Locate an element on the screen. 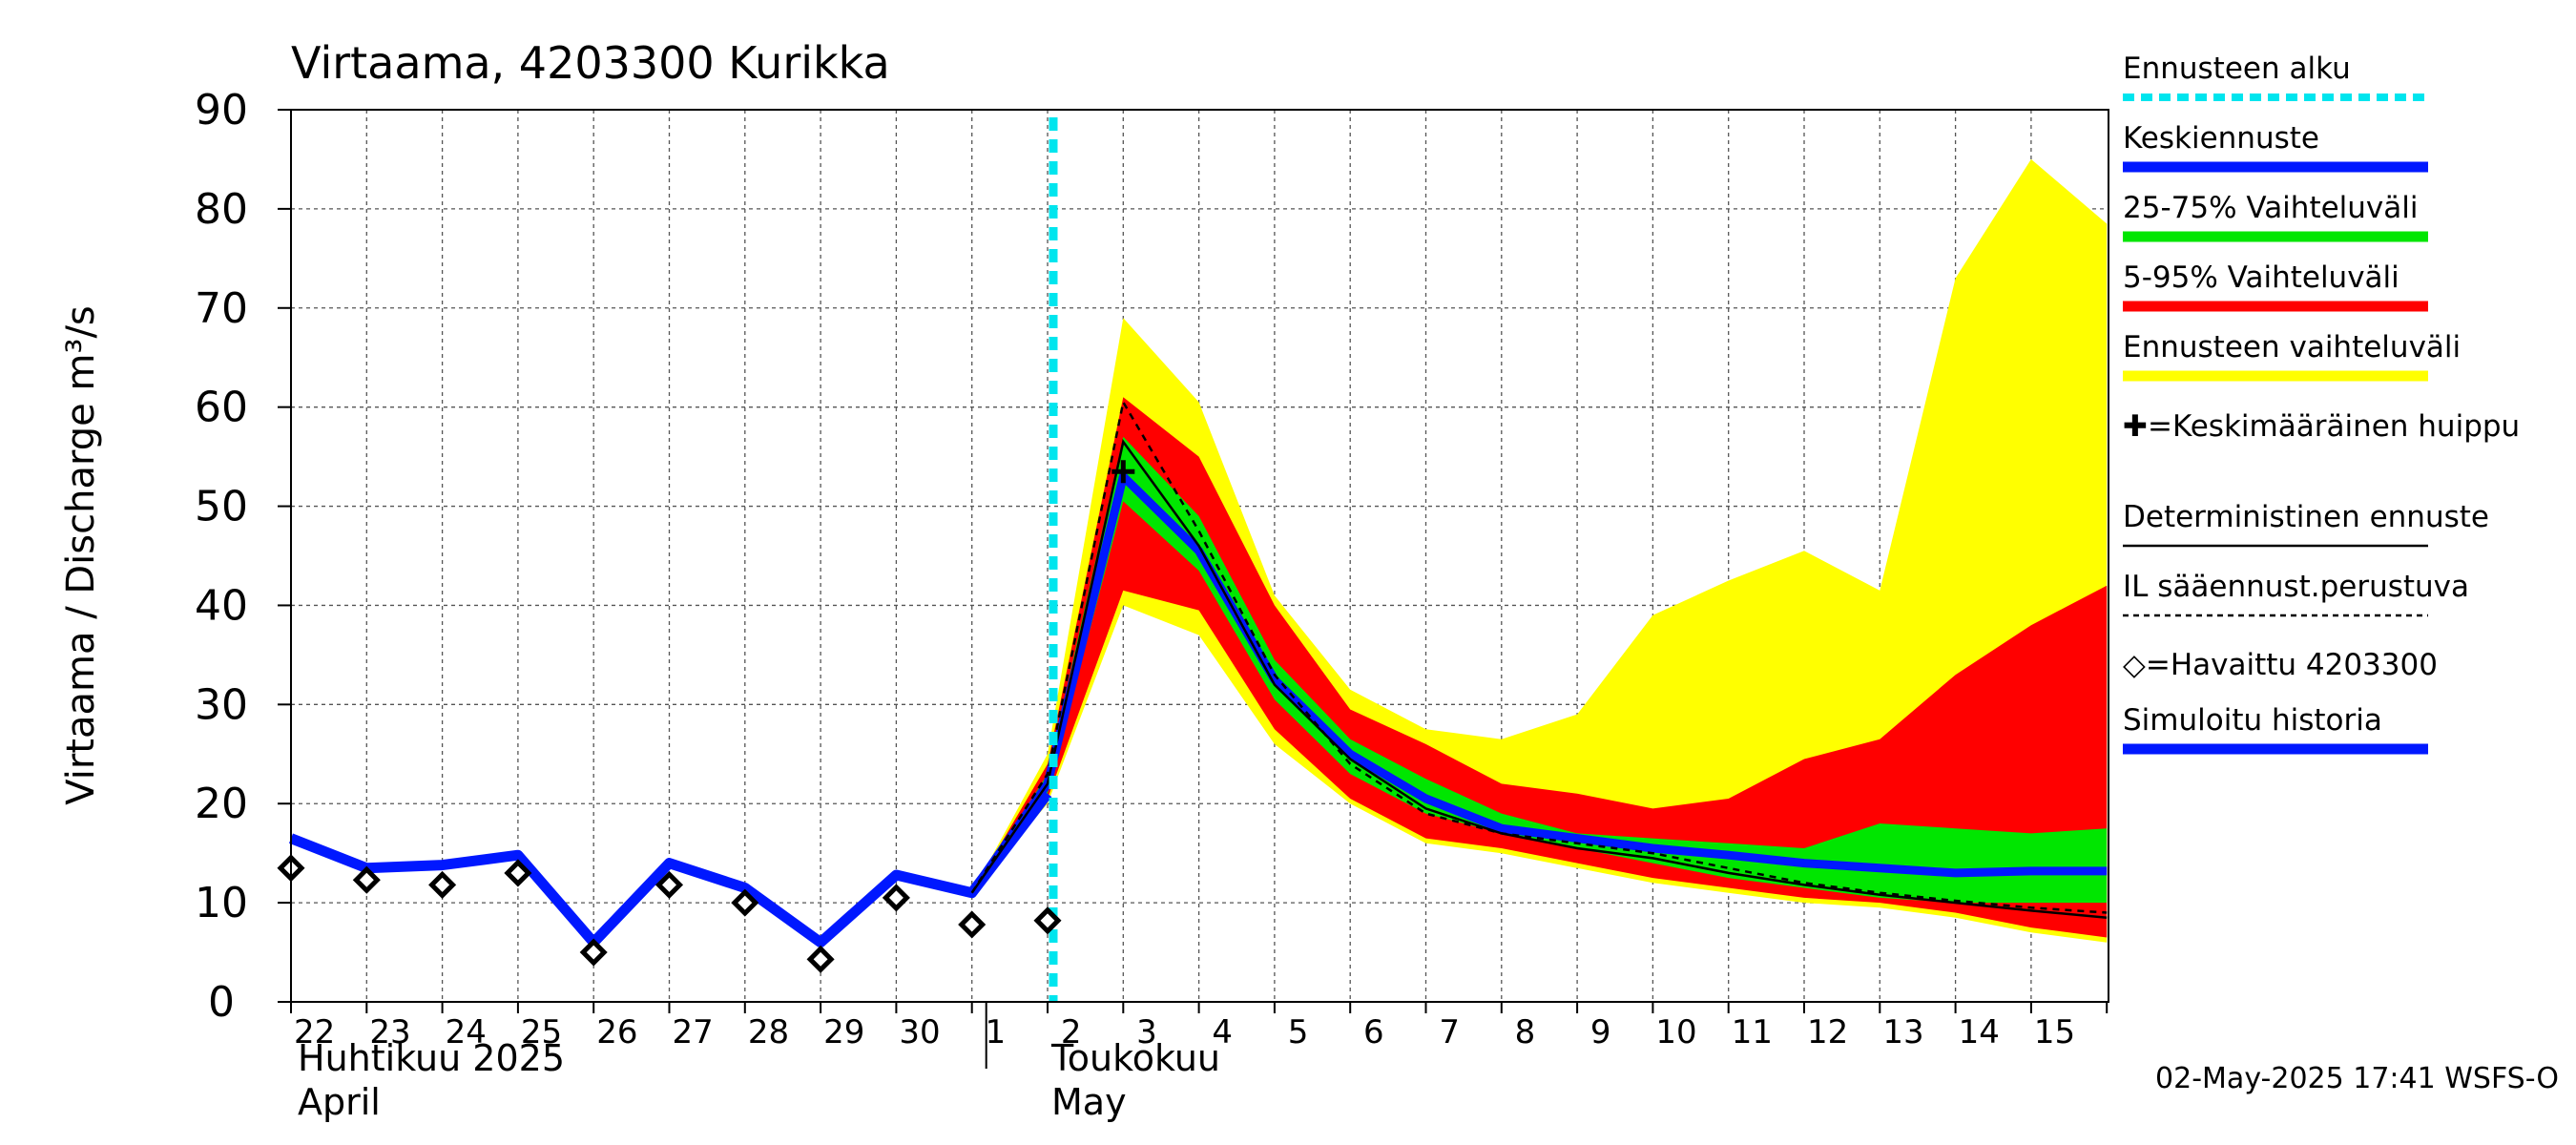 Image resolution: width=2576 pixels, height=1145 pixels. x-tick-label: 30 is located at coordinates (919, 1032).